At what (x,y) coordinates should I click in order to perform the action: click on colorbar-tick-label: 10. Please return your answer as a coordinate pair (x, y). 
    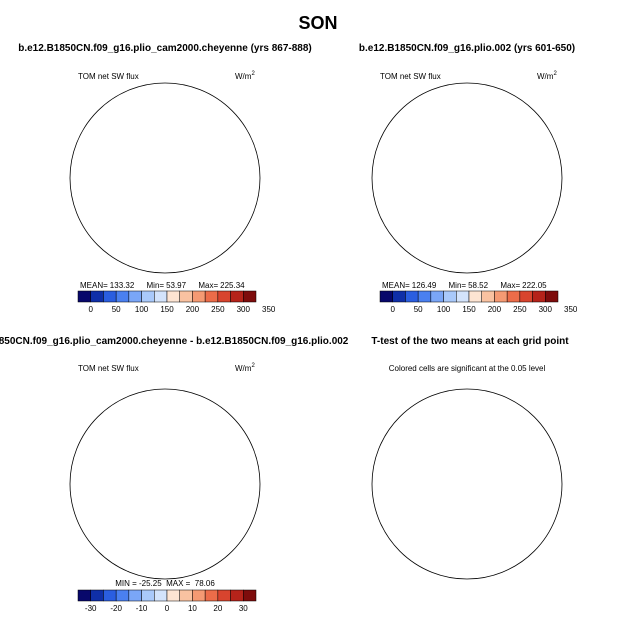
    Looking at the image, I should click on (192, 608).